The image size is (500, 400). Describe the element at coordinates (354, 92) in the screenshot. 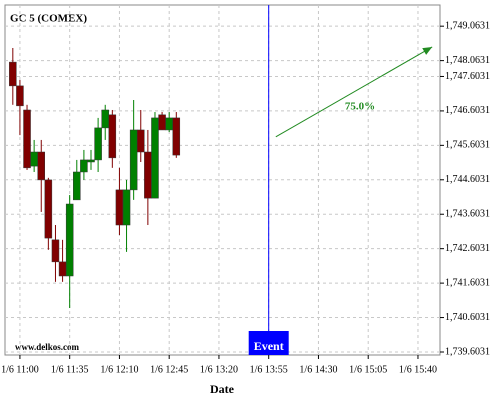

I see `arrow-line` at that location.